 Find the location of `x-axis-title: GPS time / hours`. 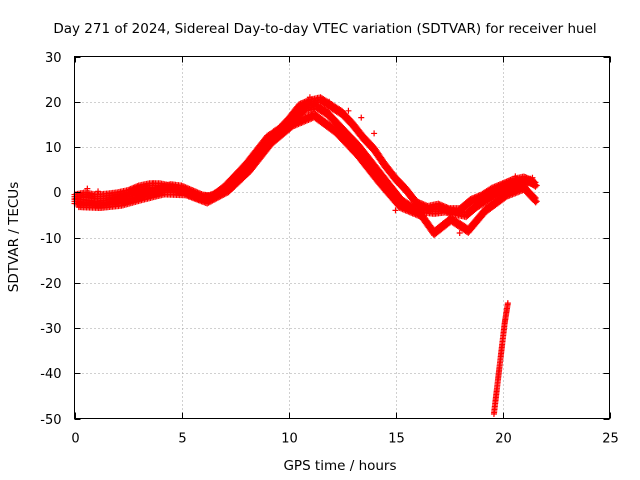

x-axis-title: GPS time / hours is located at coordinates (339, 466).